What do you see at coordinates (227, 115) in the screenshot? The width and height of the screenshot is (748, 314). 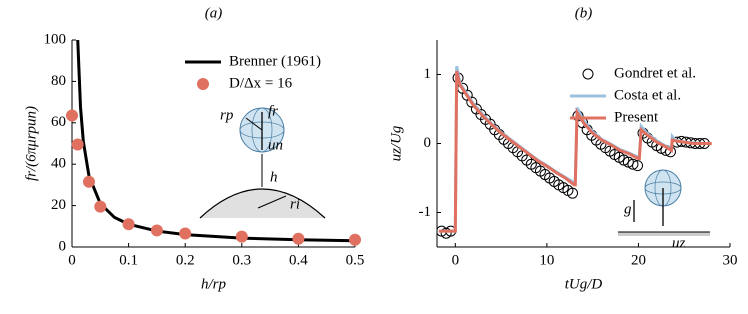 I see `annotation: rp` at bounding box center [227, 115].